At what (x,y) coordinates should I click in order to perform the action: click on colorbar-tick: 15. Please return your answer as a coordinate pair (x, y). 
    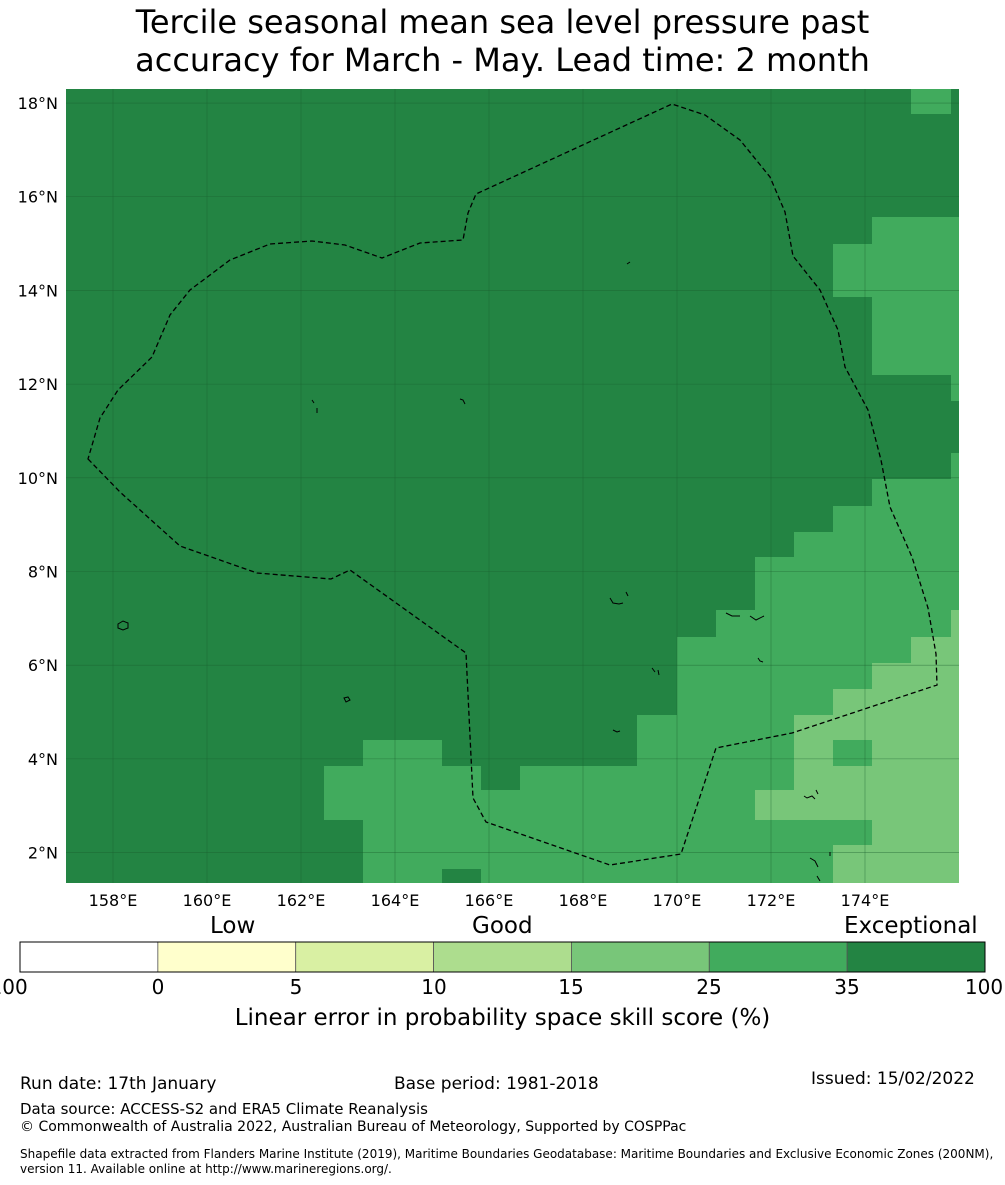
    Looking at the image, I should click on (571, 987).